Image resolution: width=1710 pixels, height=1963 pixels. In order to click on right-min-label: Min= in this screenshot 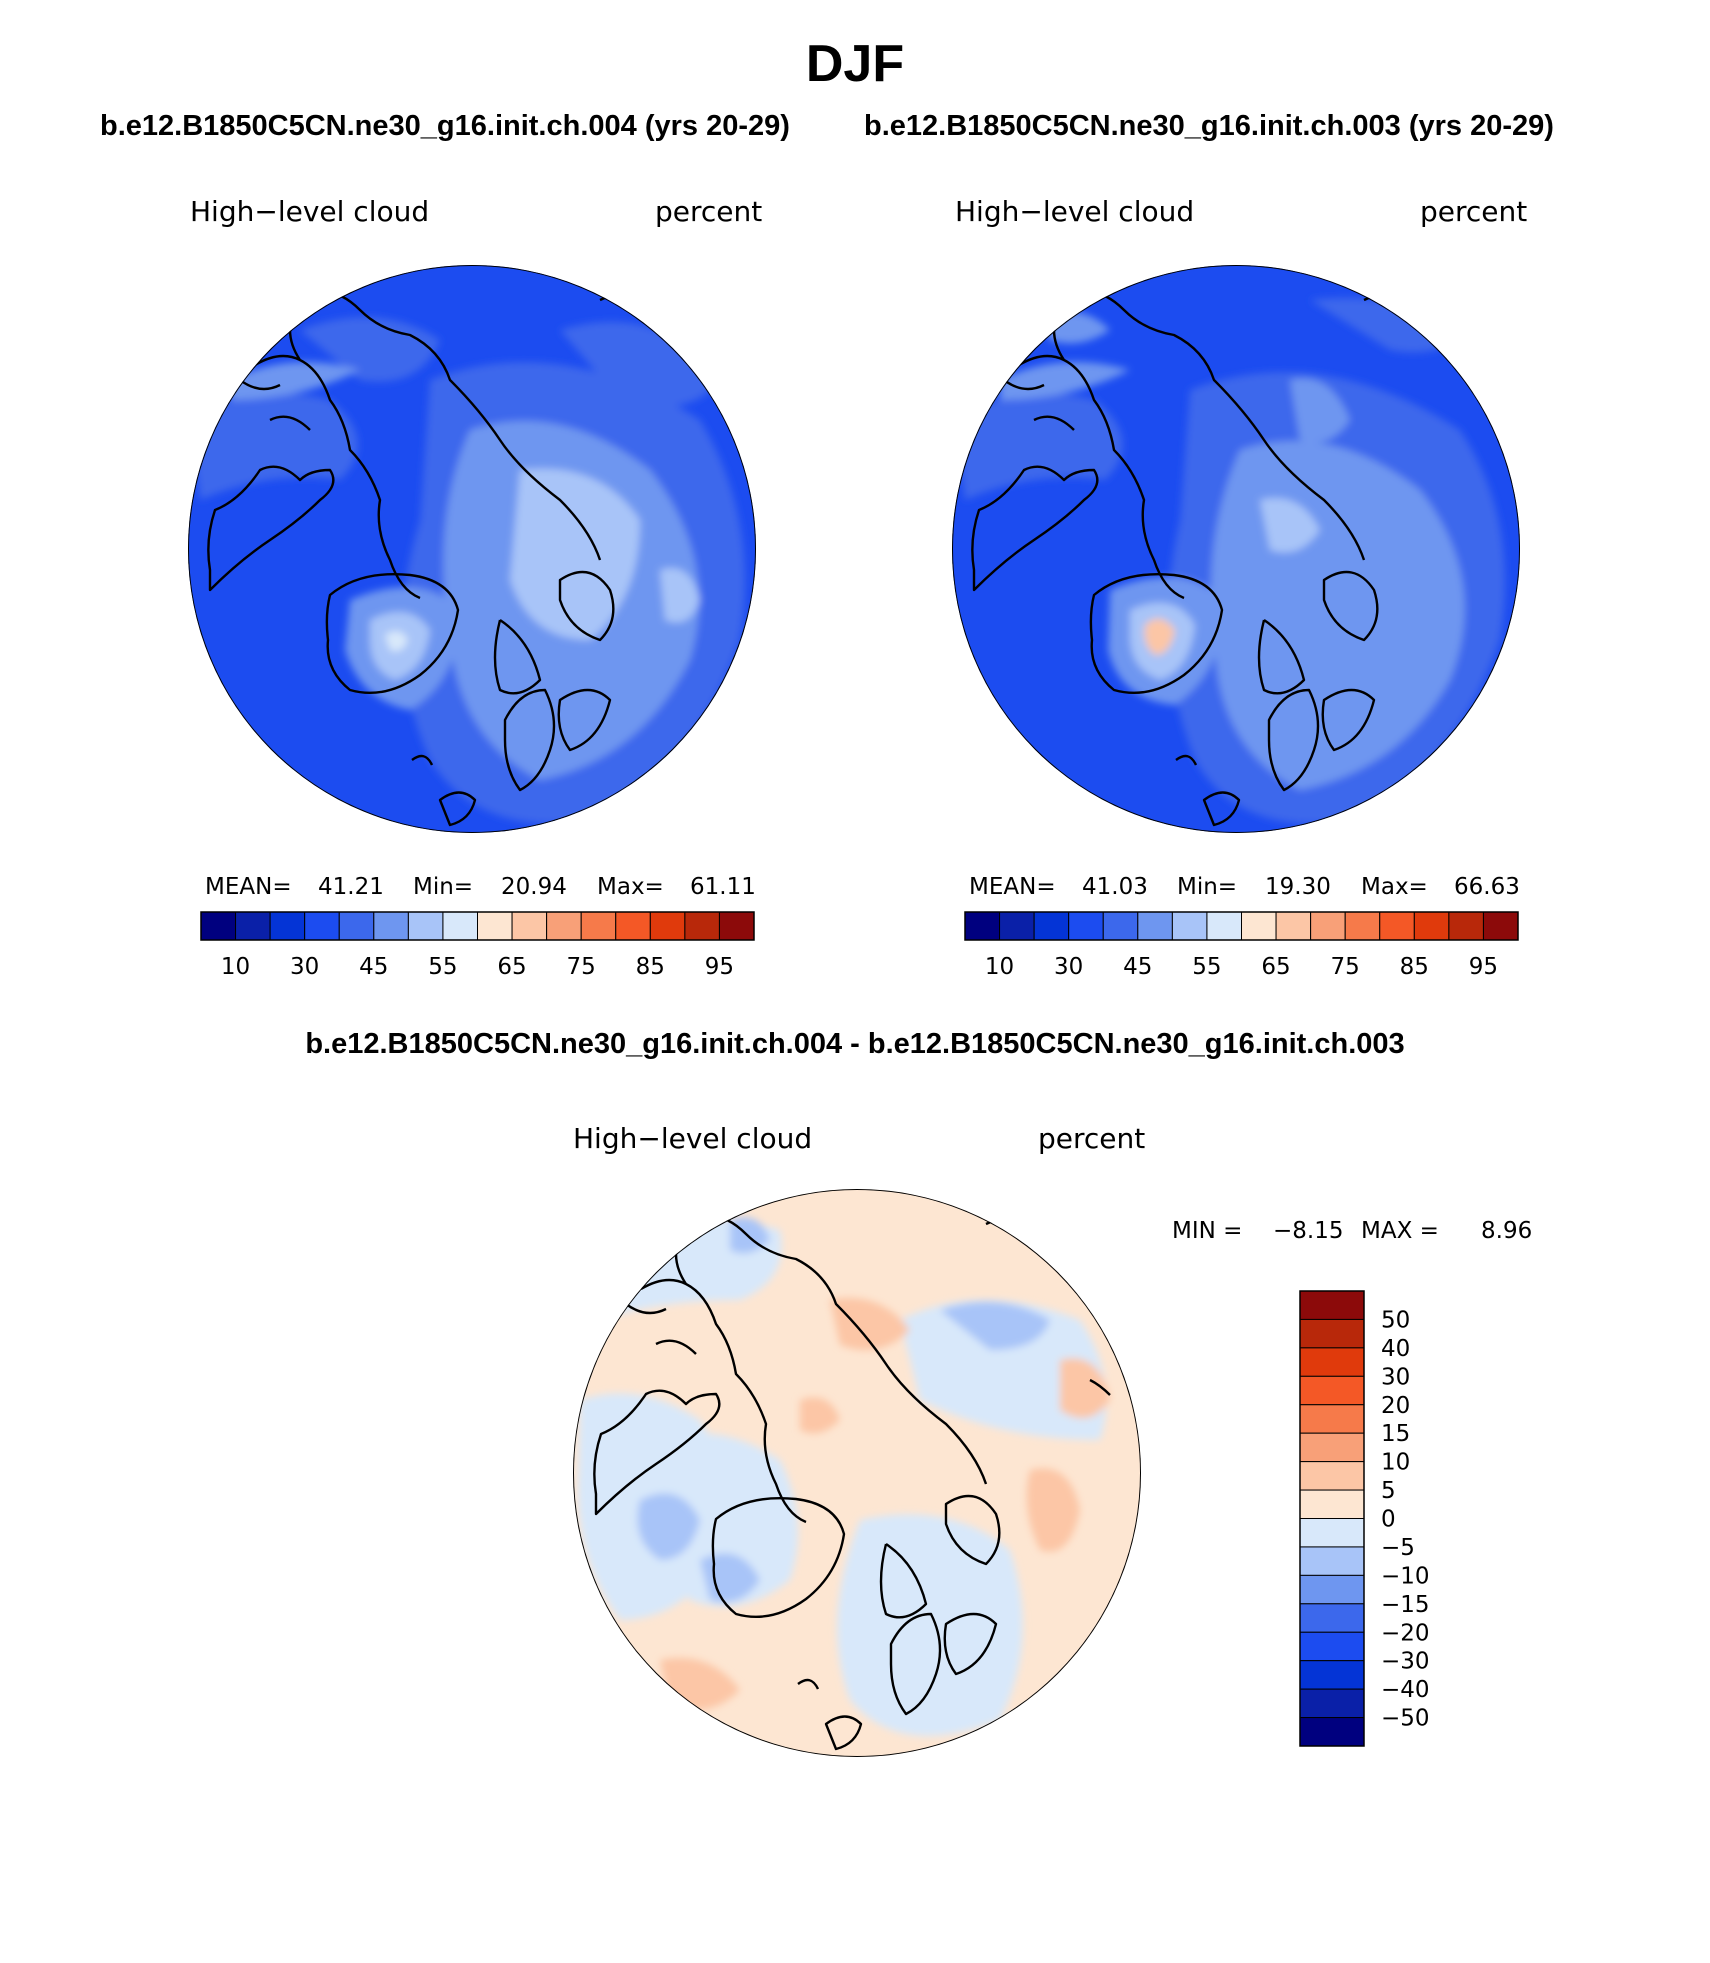, I will do `click(1207, 887)`.